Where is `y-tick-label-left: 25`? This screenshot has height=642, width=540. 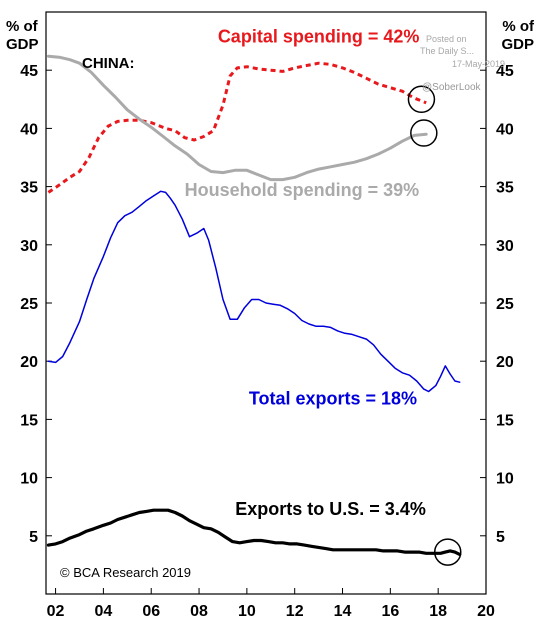
y-tick-label-left: 25 is located at coordinates (29, 304).